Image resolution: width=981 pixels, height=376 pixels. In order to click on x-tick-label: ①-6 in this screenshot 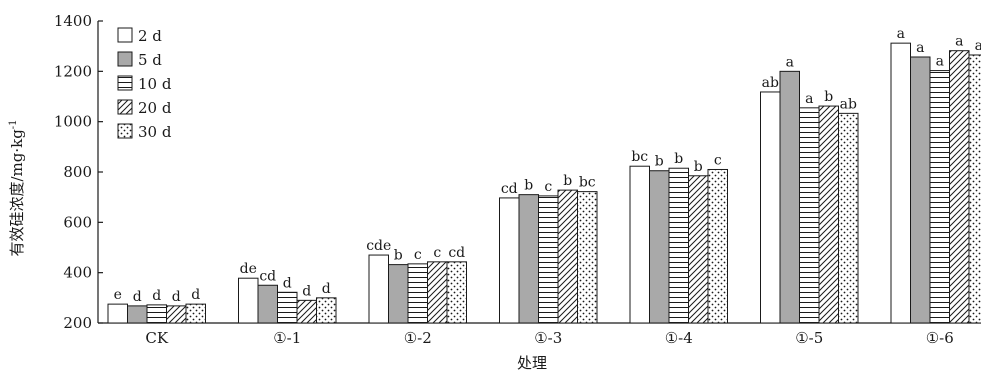, I will do `click(940, 338)`.